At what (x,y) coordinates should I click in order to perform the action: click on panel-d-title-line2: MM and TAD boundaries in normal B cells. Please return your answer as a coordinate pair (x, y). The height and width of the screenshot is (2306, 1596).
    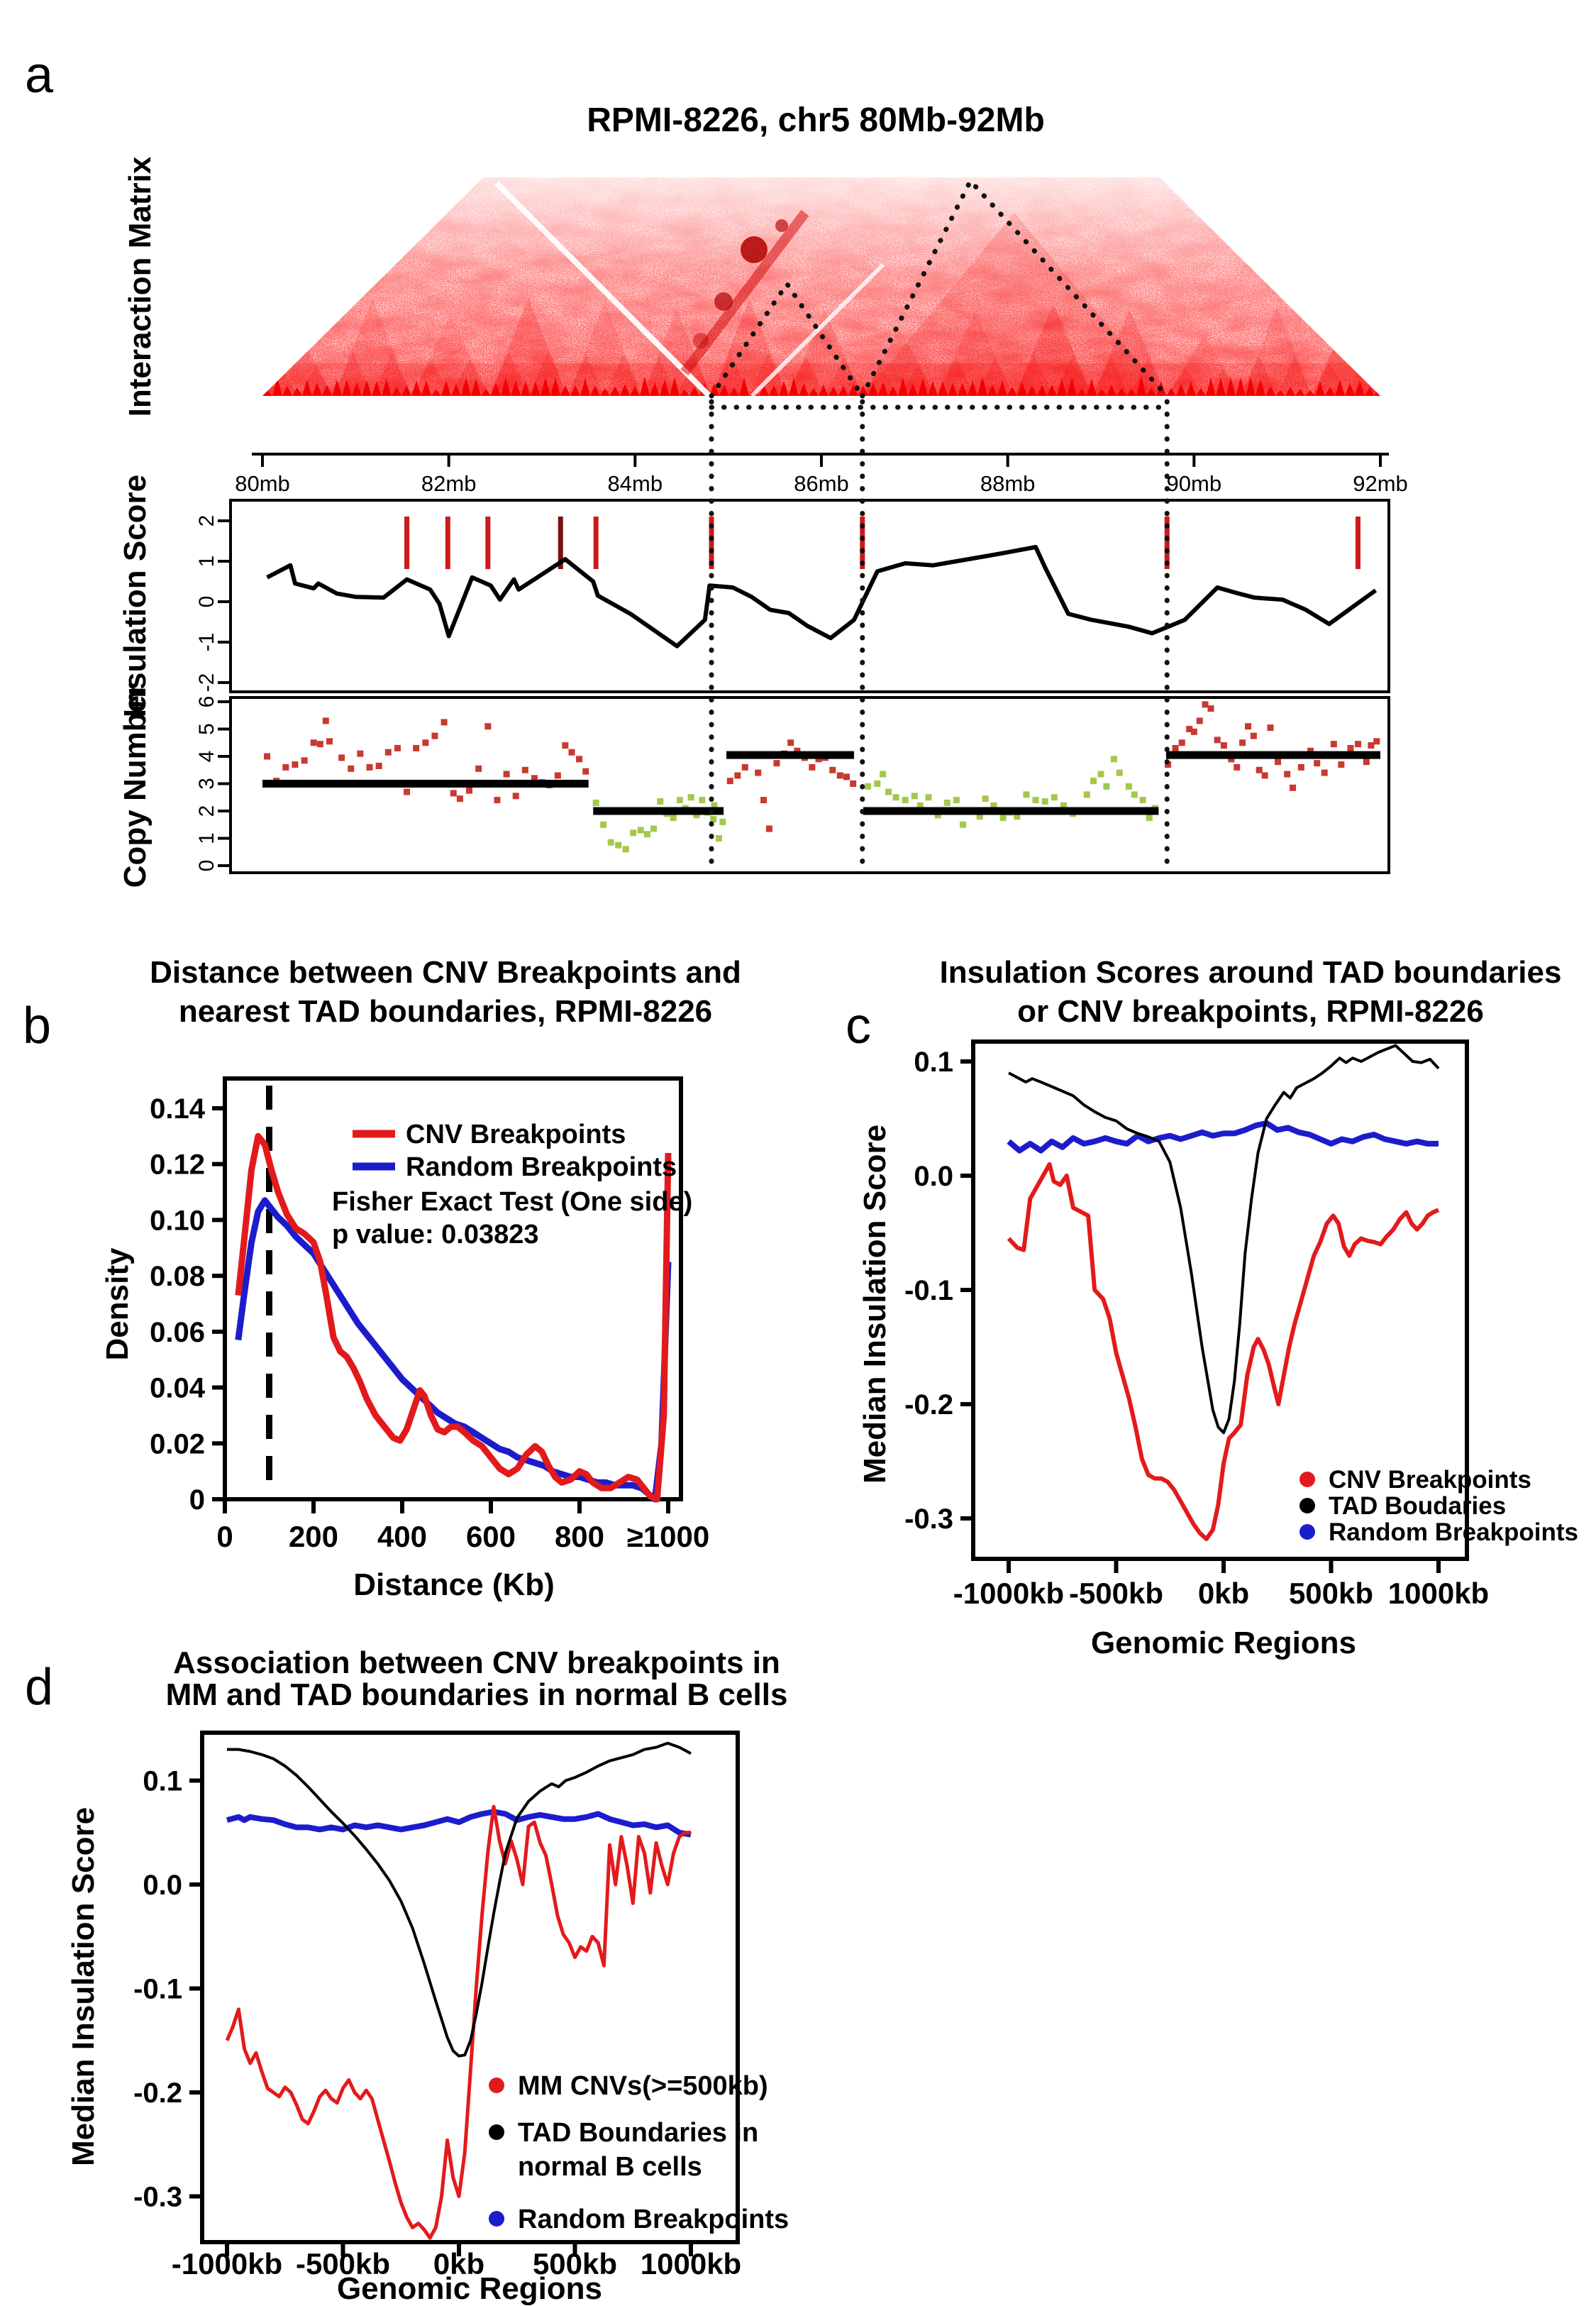
    Looking at the image, I should click on (477, 1695).